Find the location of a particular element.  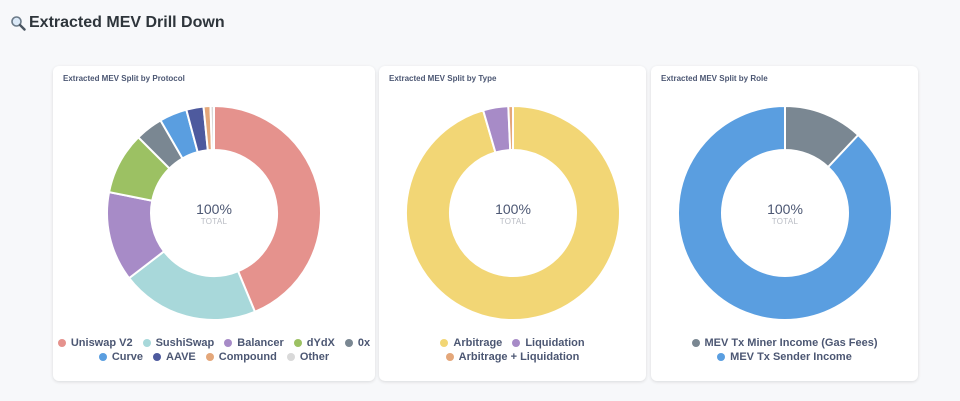

legend-label: MEV Tx Sender Income is located at coordinates (791, 357).